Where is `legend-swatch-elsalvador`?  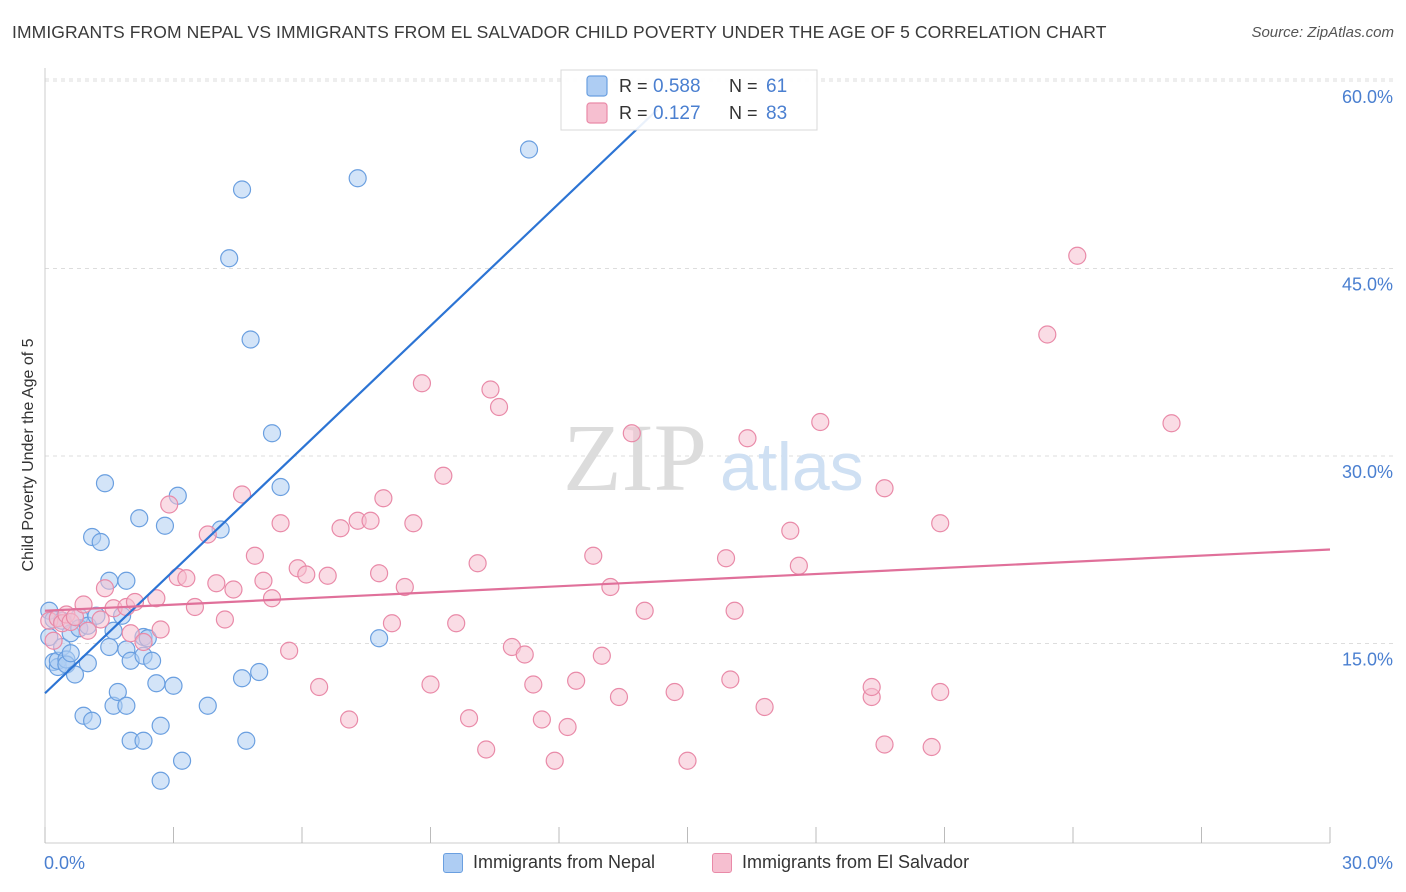 legend-swatch-elsalvador is located at coordinates (722, 862).